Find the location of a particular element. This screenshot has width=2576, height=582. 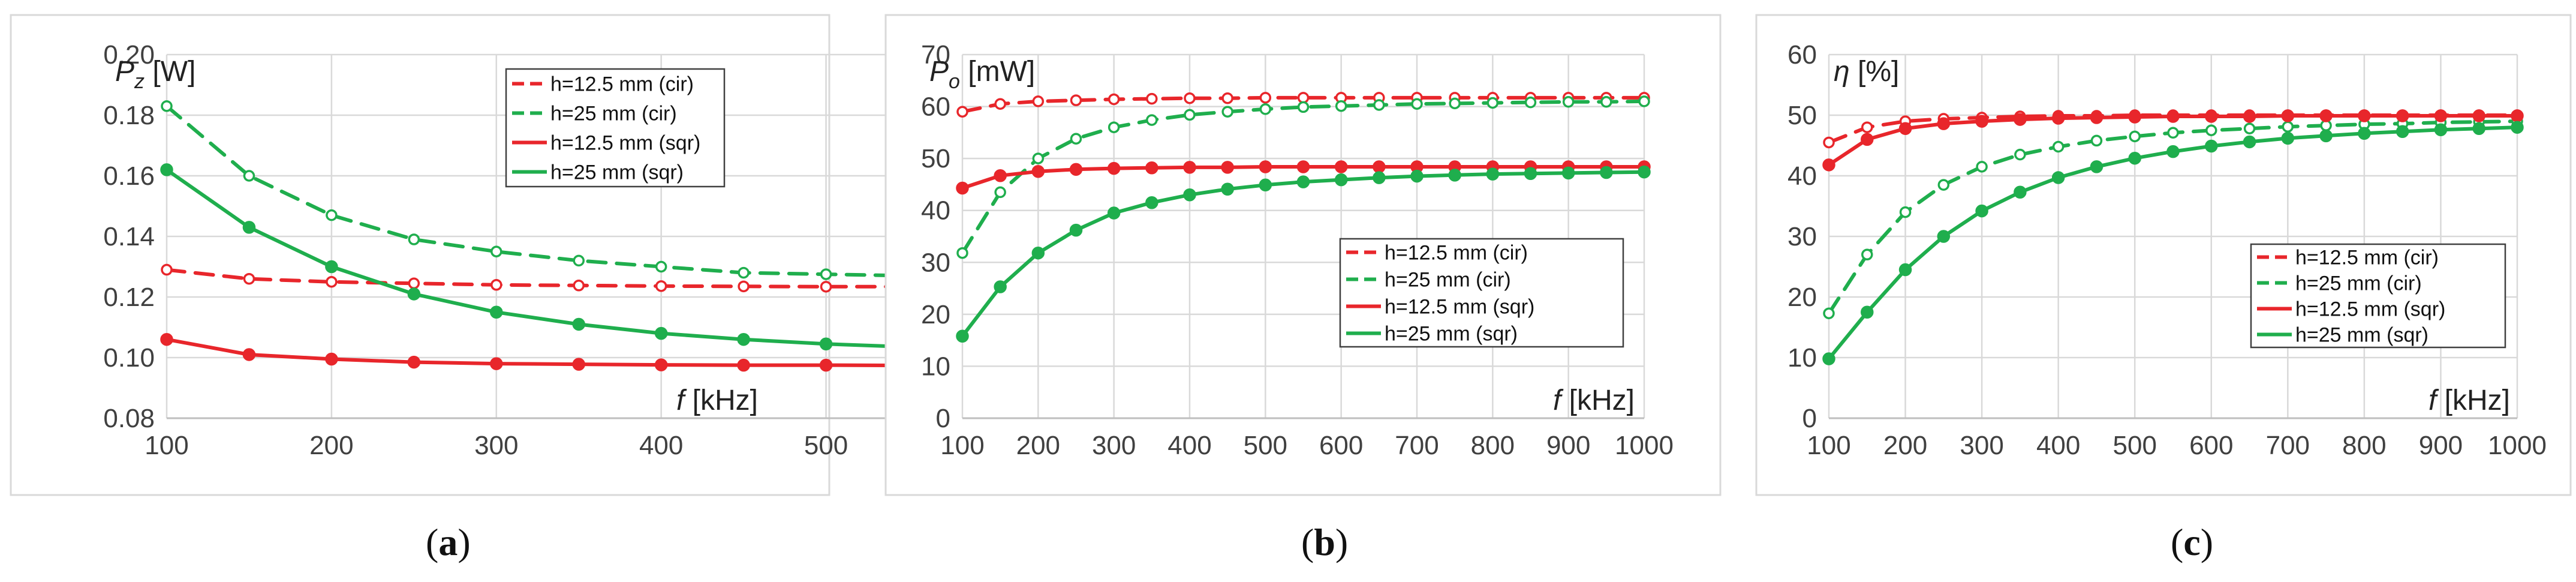

x-tick-label: 600 is located at coordinates (2211, 445).